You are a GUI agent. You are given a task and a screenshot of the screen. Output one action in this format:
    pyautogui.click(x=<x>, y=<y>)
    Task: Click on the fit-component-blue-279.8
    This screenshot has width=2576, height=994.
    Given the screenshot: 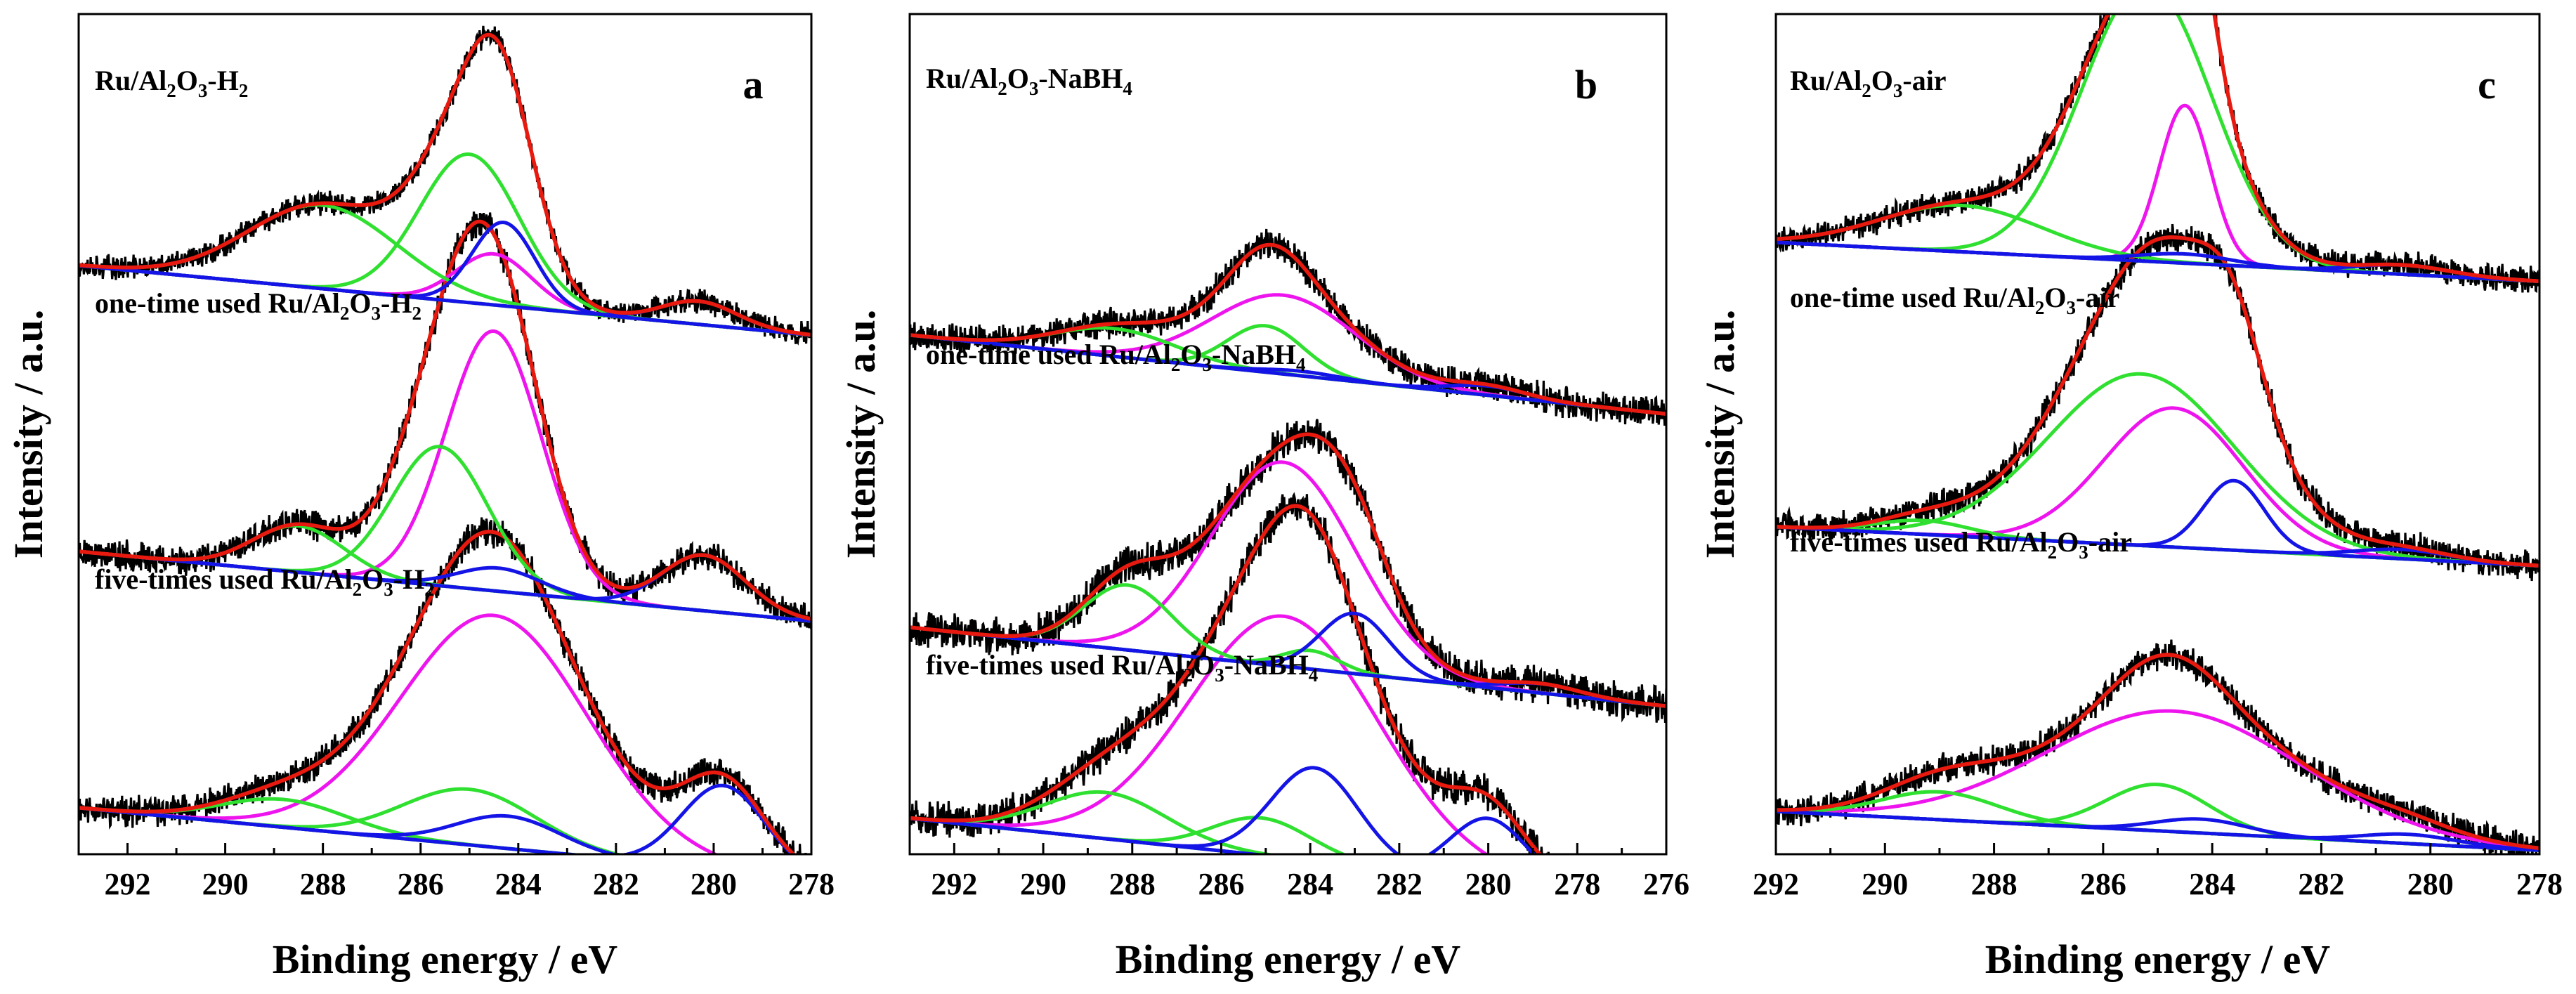 What is the action you would take?
    pyautogui.click(x=437, y=819)
    